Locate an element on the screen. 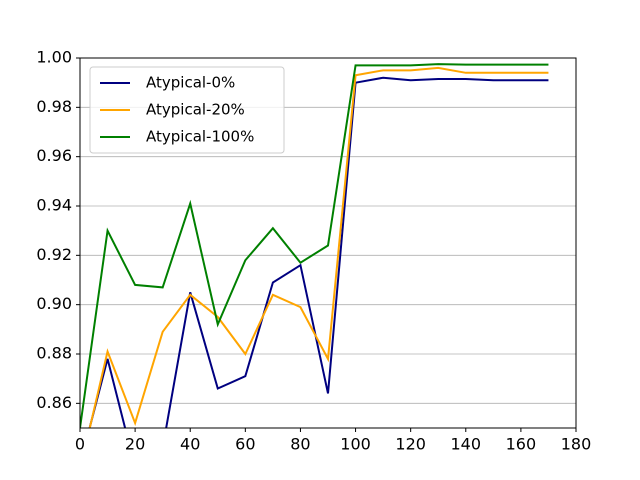  x-tick-label: 180 is located at coordinates (576, 444).